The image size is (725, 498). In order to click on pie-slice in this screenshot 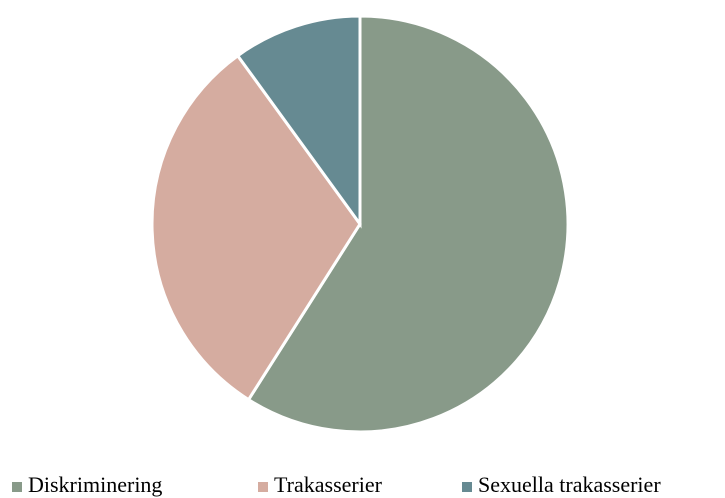, I will do `click(298, 121)`.